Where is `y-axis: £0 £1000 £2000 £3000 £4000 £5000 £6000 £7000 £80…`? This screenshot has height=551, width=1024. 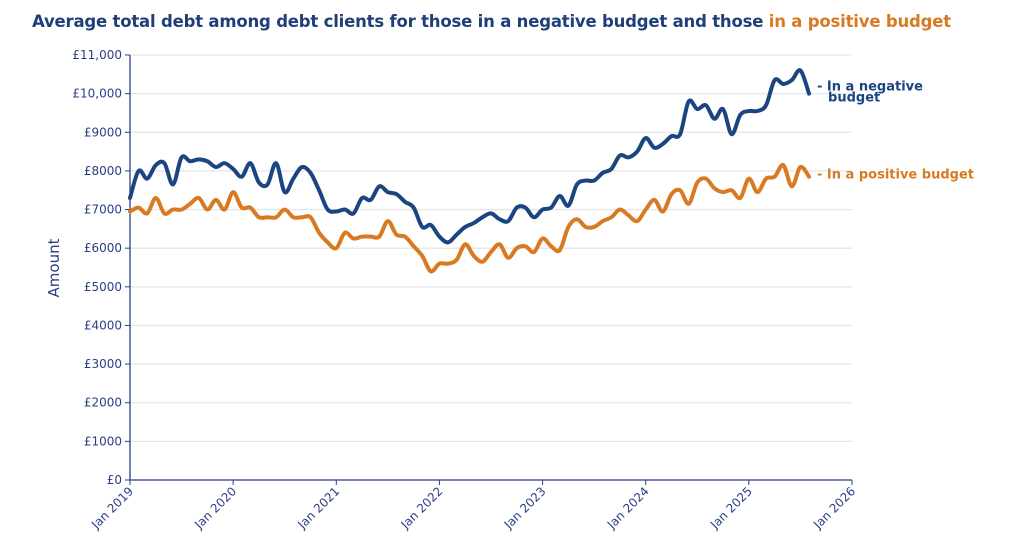
y-axis: £0 £1000 £2000 £3000 £4000 £5000 £6000 £7000 £80… is located at coordinates (101, 267).